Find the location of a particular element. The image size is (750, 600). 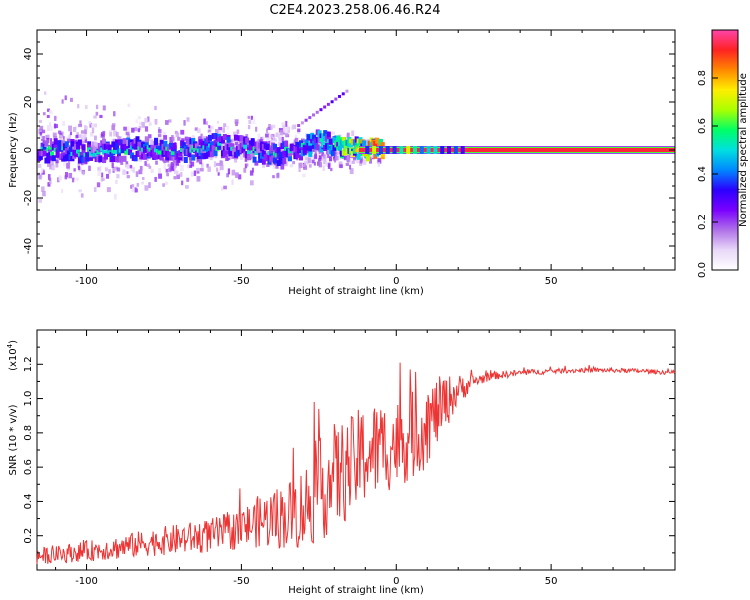

colorbar-frame is located at coordinates (725, 150).